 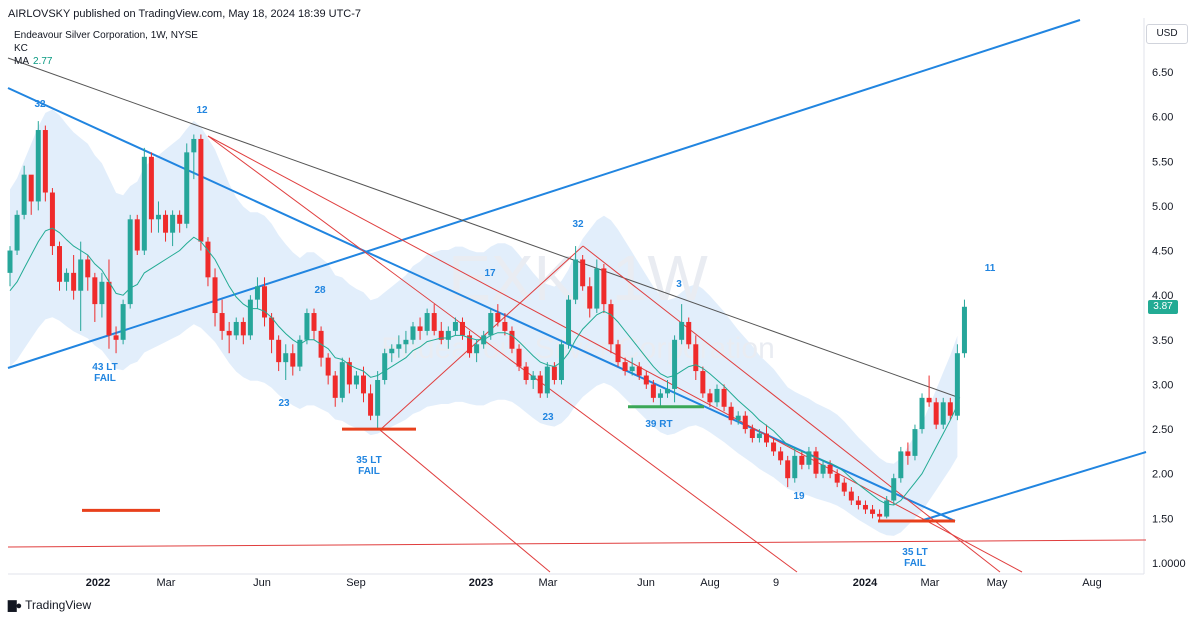 What do you see at coordinates (710, 583) in the screenshot?
I see `x-tick-label: Aug` at bounding box center [710, 583].